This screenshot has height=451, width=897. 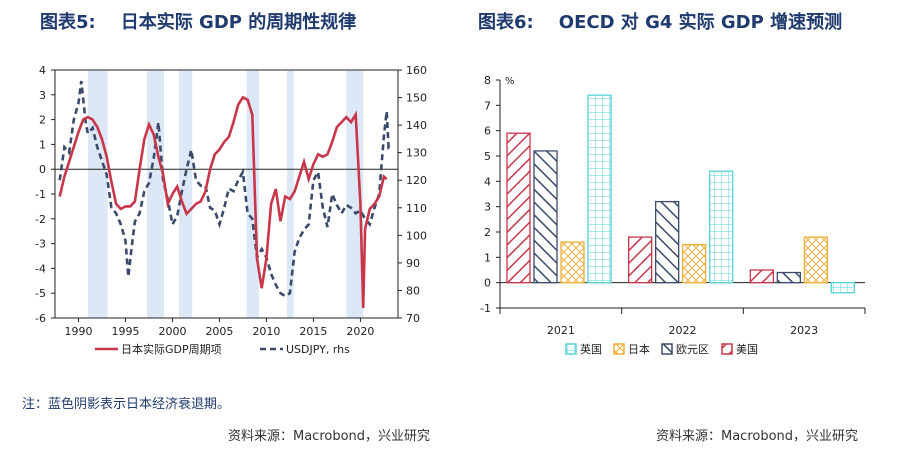 I want to click on right-source: 资料来源：Macrobond，兴业研究, so click(x=757, y=436).